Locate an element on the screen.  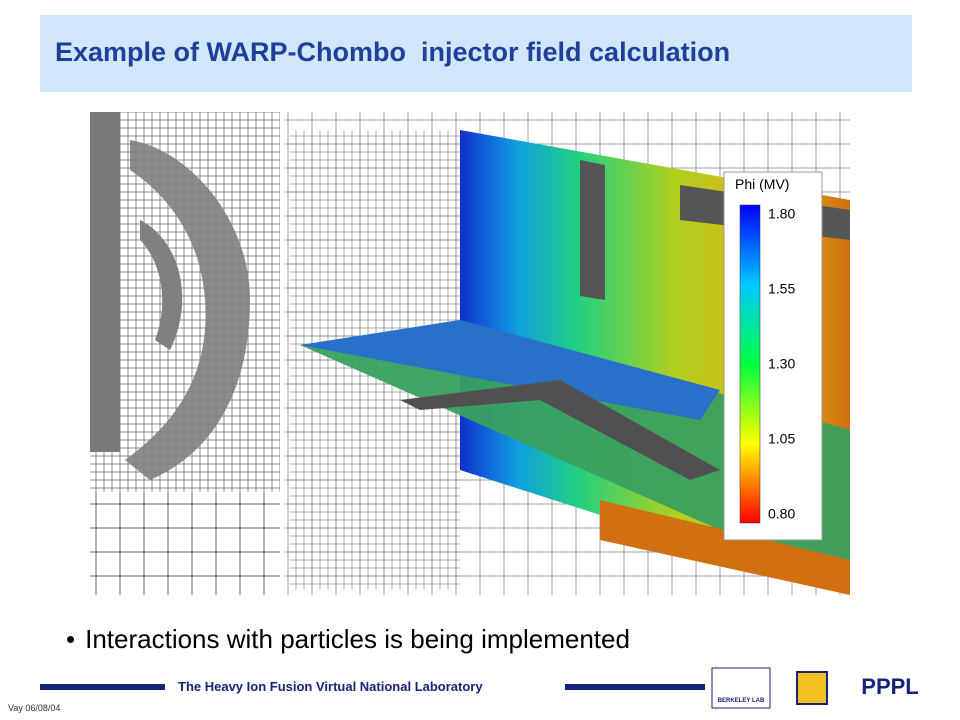
logo-text: PPPL is located at coordinates (889, 686).